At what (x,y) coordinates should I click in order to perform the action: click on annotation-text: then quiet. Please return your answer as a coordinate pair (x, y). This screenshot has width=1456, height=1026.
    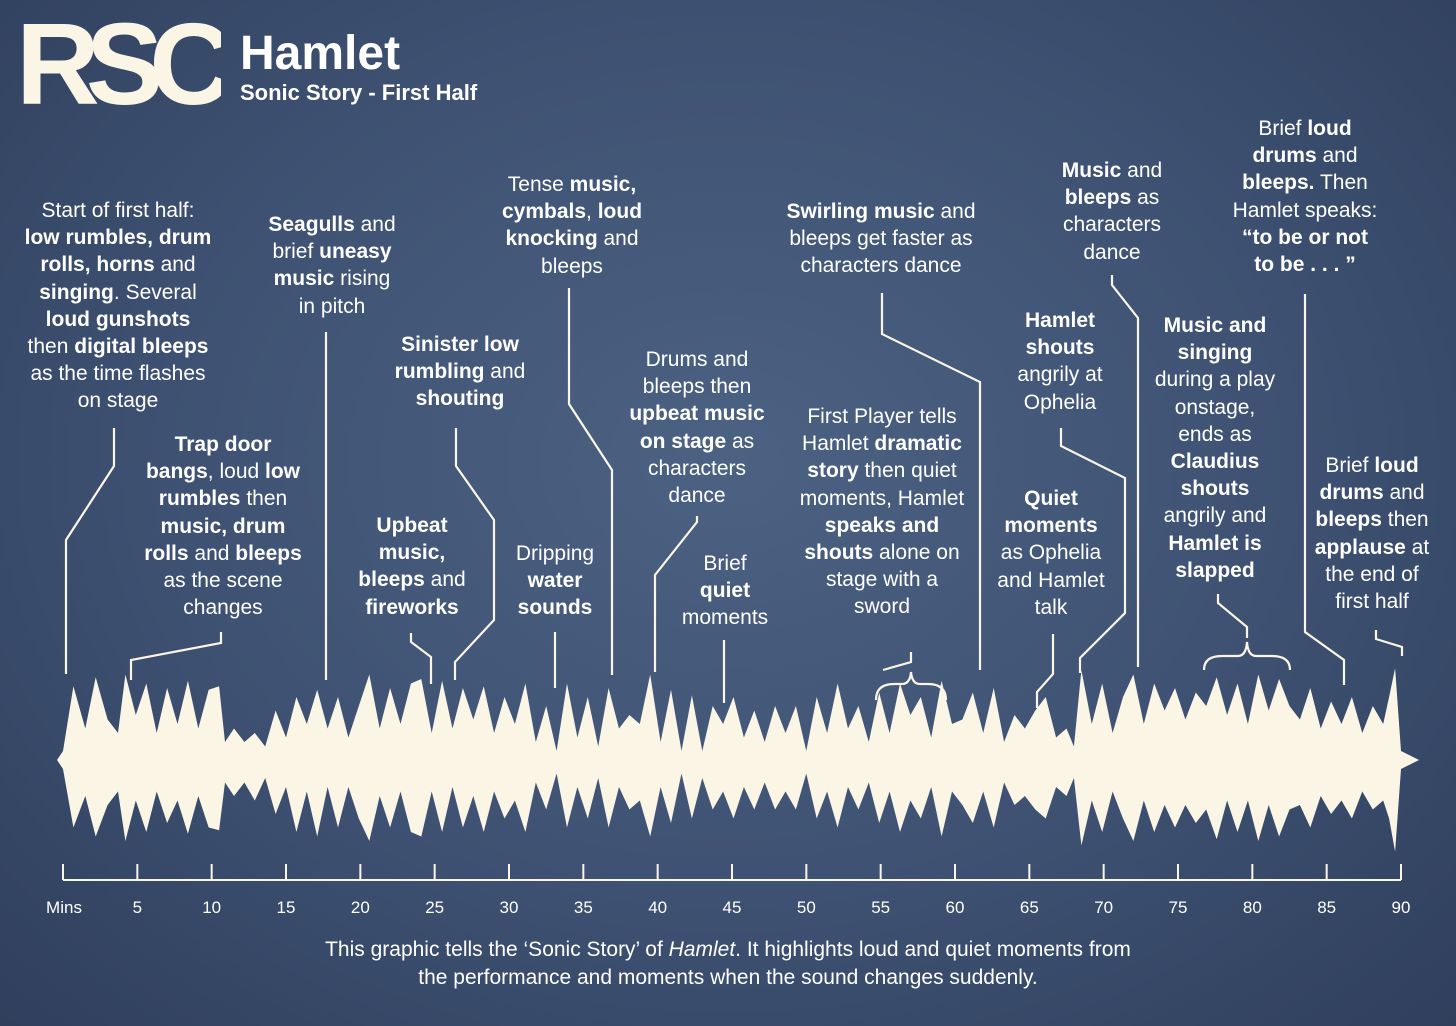
    Looking at the image, I should click on (907, 471).